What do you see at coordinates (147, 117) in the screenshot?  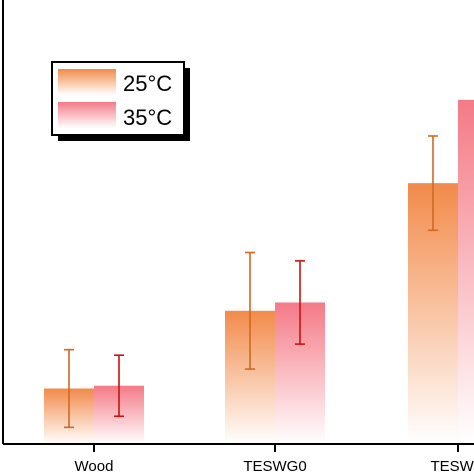 I see `legend-label-35c: 35°C` at bounding box center [147, 117].